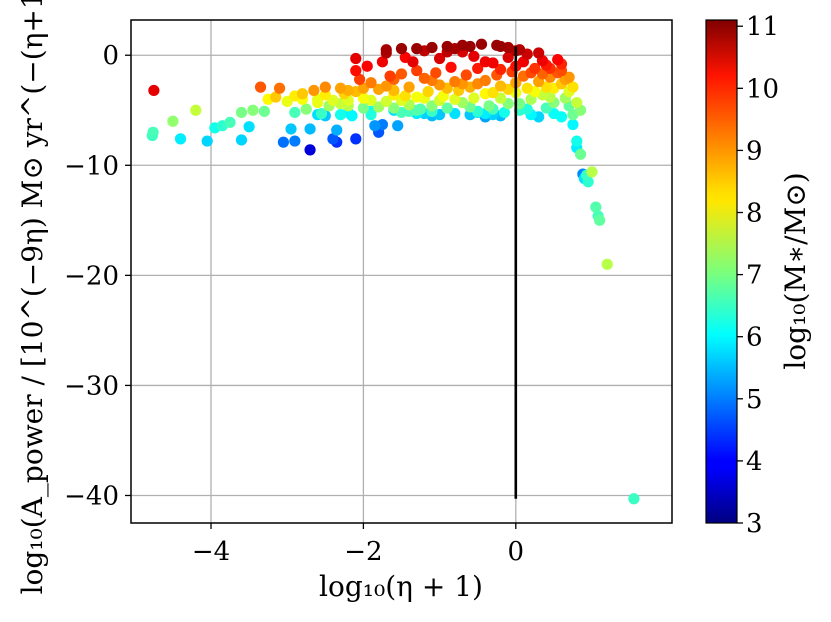 This screenshot has height=622, width=831. Describe the element at coordinates (358, 545) in the screenshot. I see `x-axis-ticks: −4 −2 0` at that location.